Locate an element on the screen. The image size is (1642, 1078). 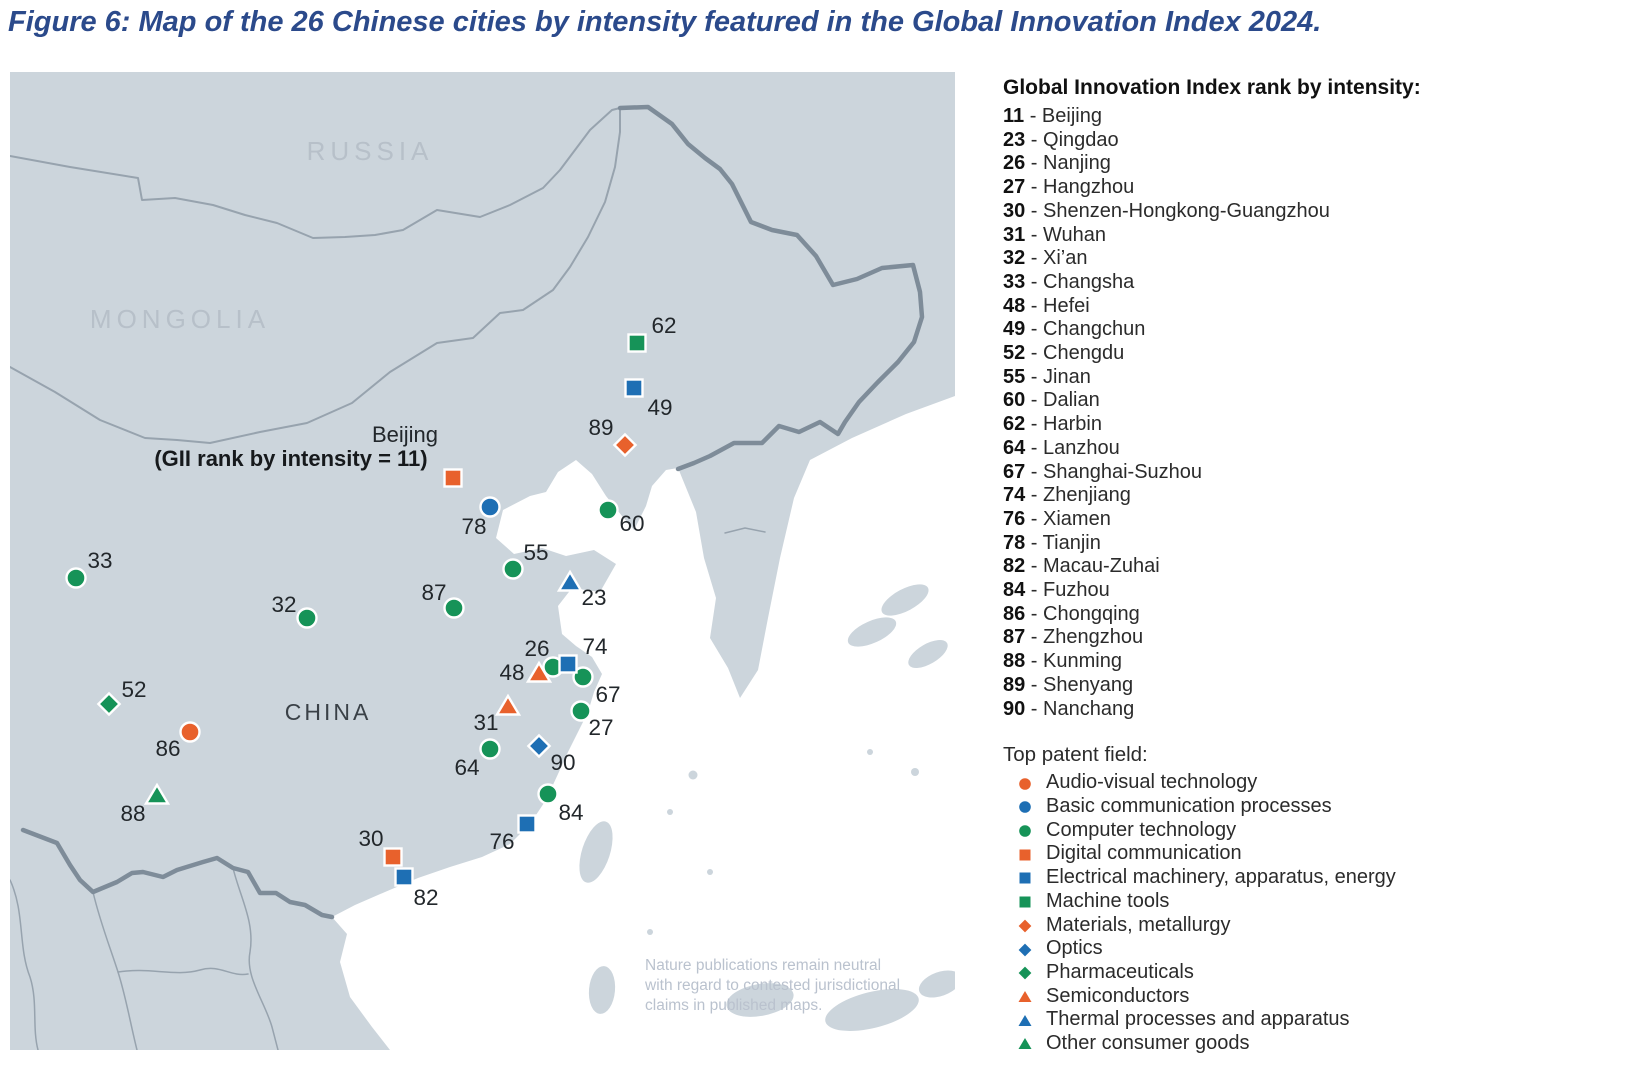
rank-item-60: 60 - Dalian is located at coordinates (1051, 400).